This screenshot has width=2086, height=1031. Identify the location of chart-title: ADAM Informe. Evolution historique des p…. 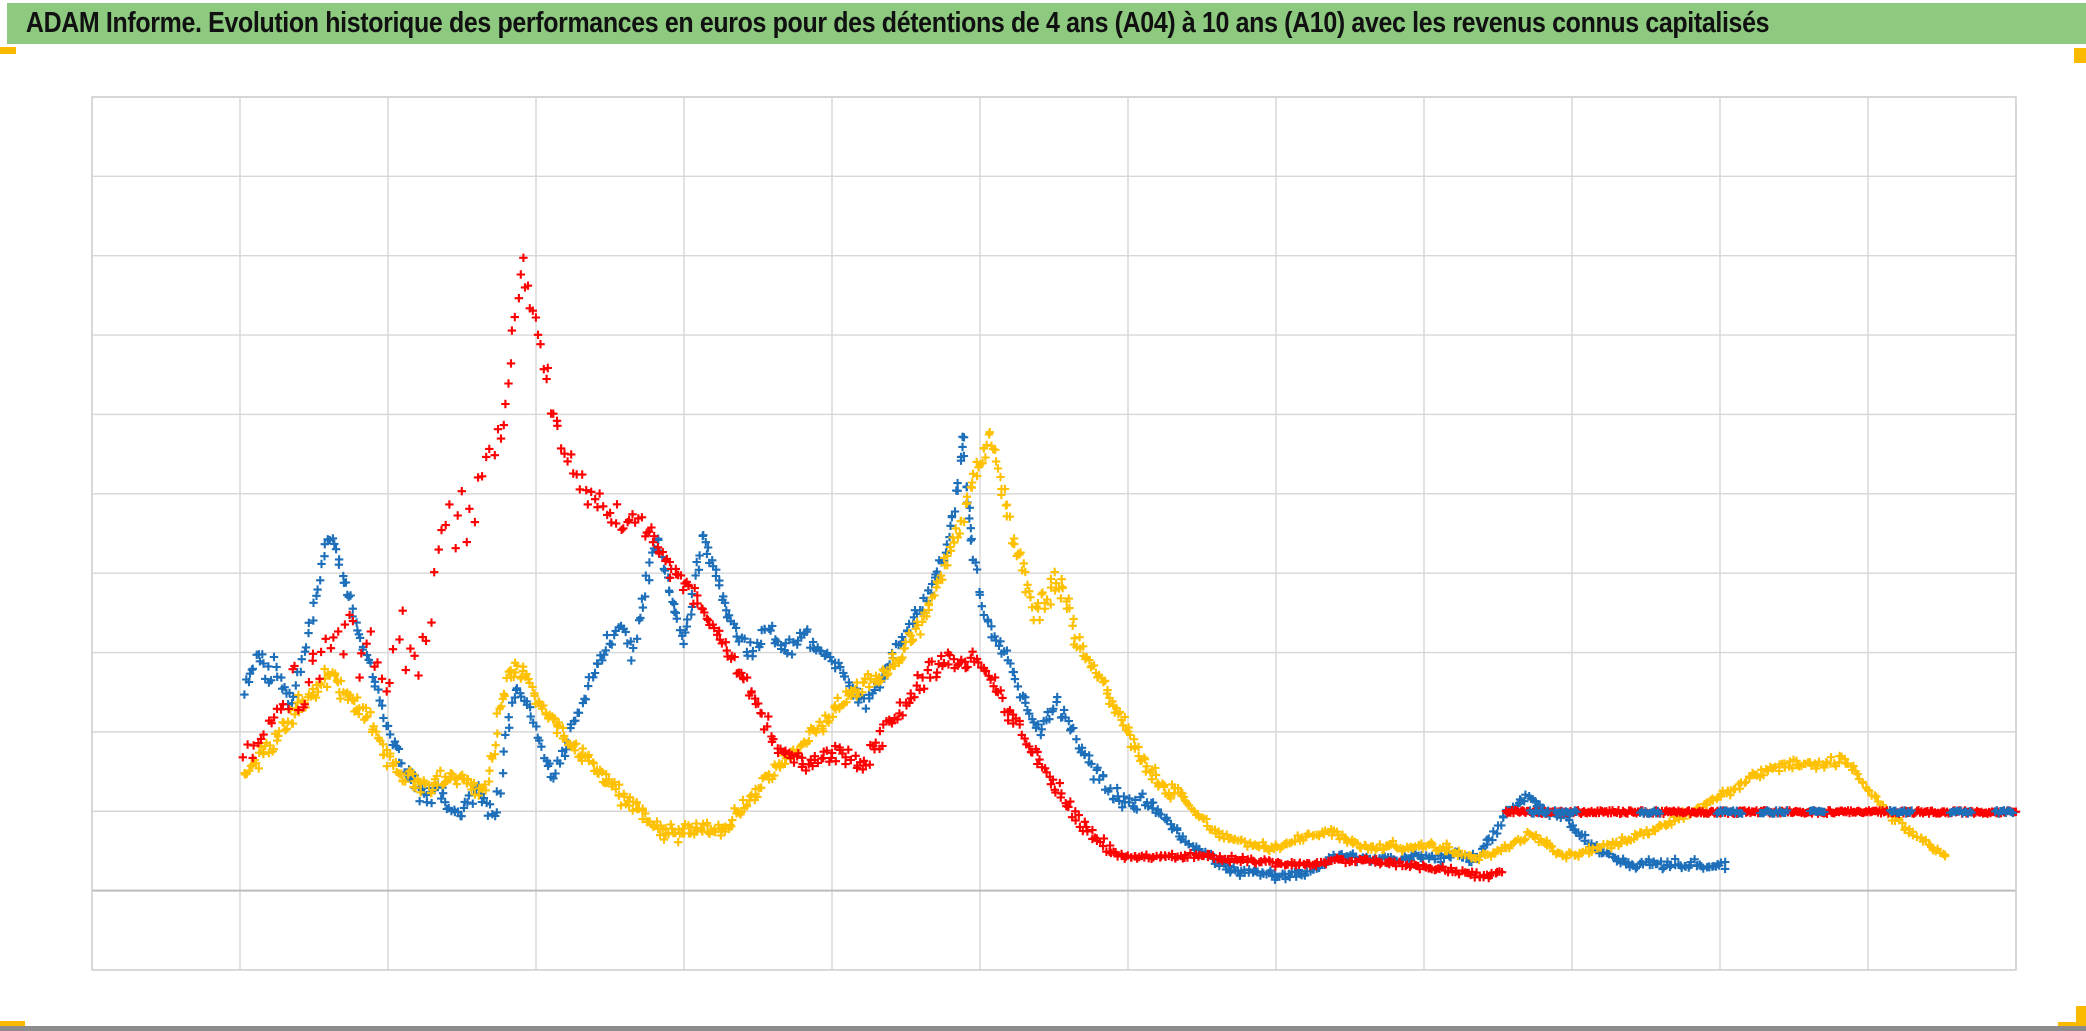
(897, 23).